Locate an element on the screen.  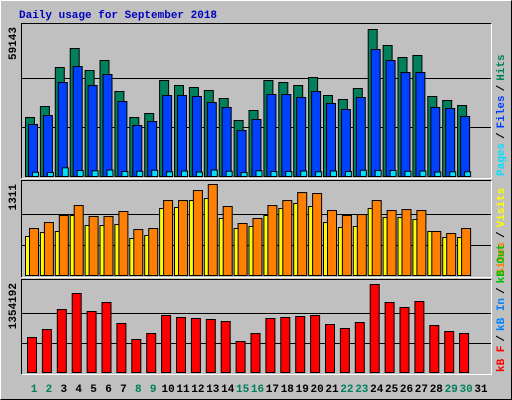
x-tick-label: 14 is located at coordinates (228, 390).